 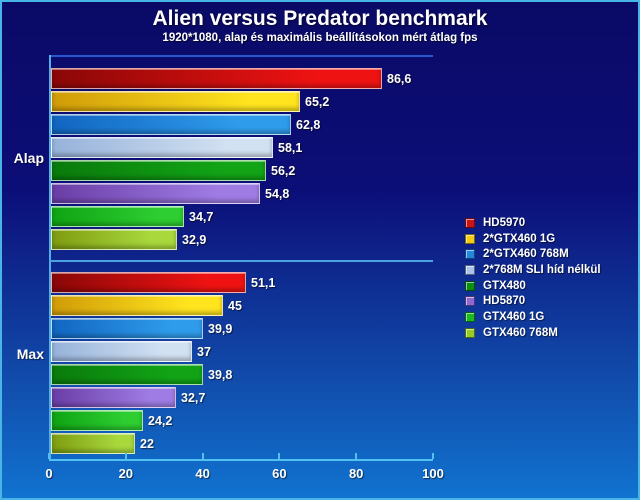 I want to click on x-tick-labels: 0 20 40 60 80 100, so click(x=244, y=476).